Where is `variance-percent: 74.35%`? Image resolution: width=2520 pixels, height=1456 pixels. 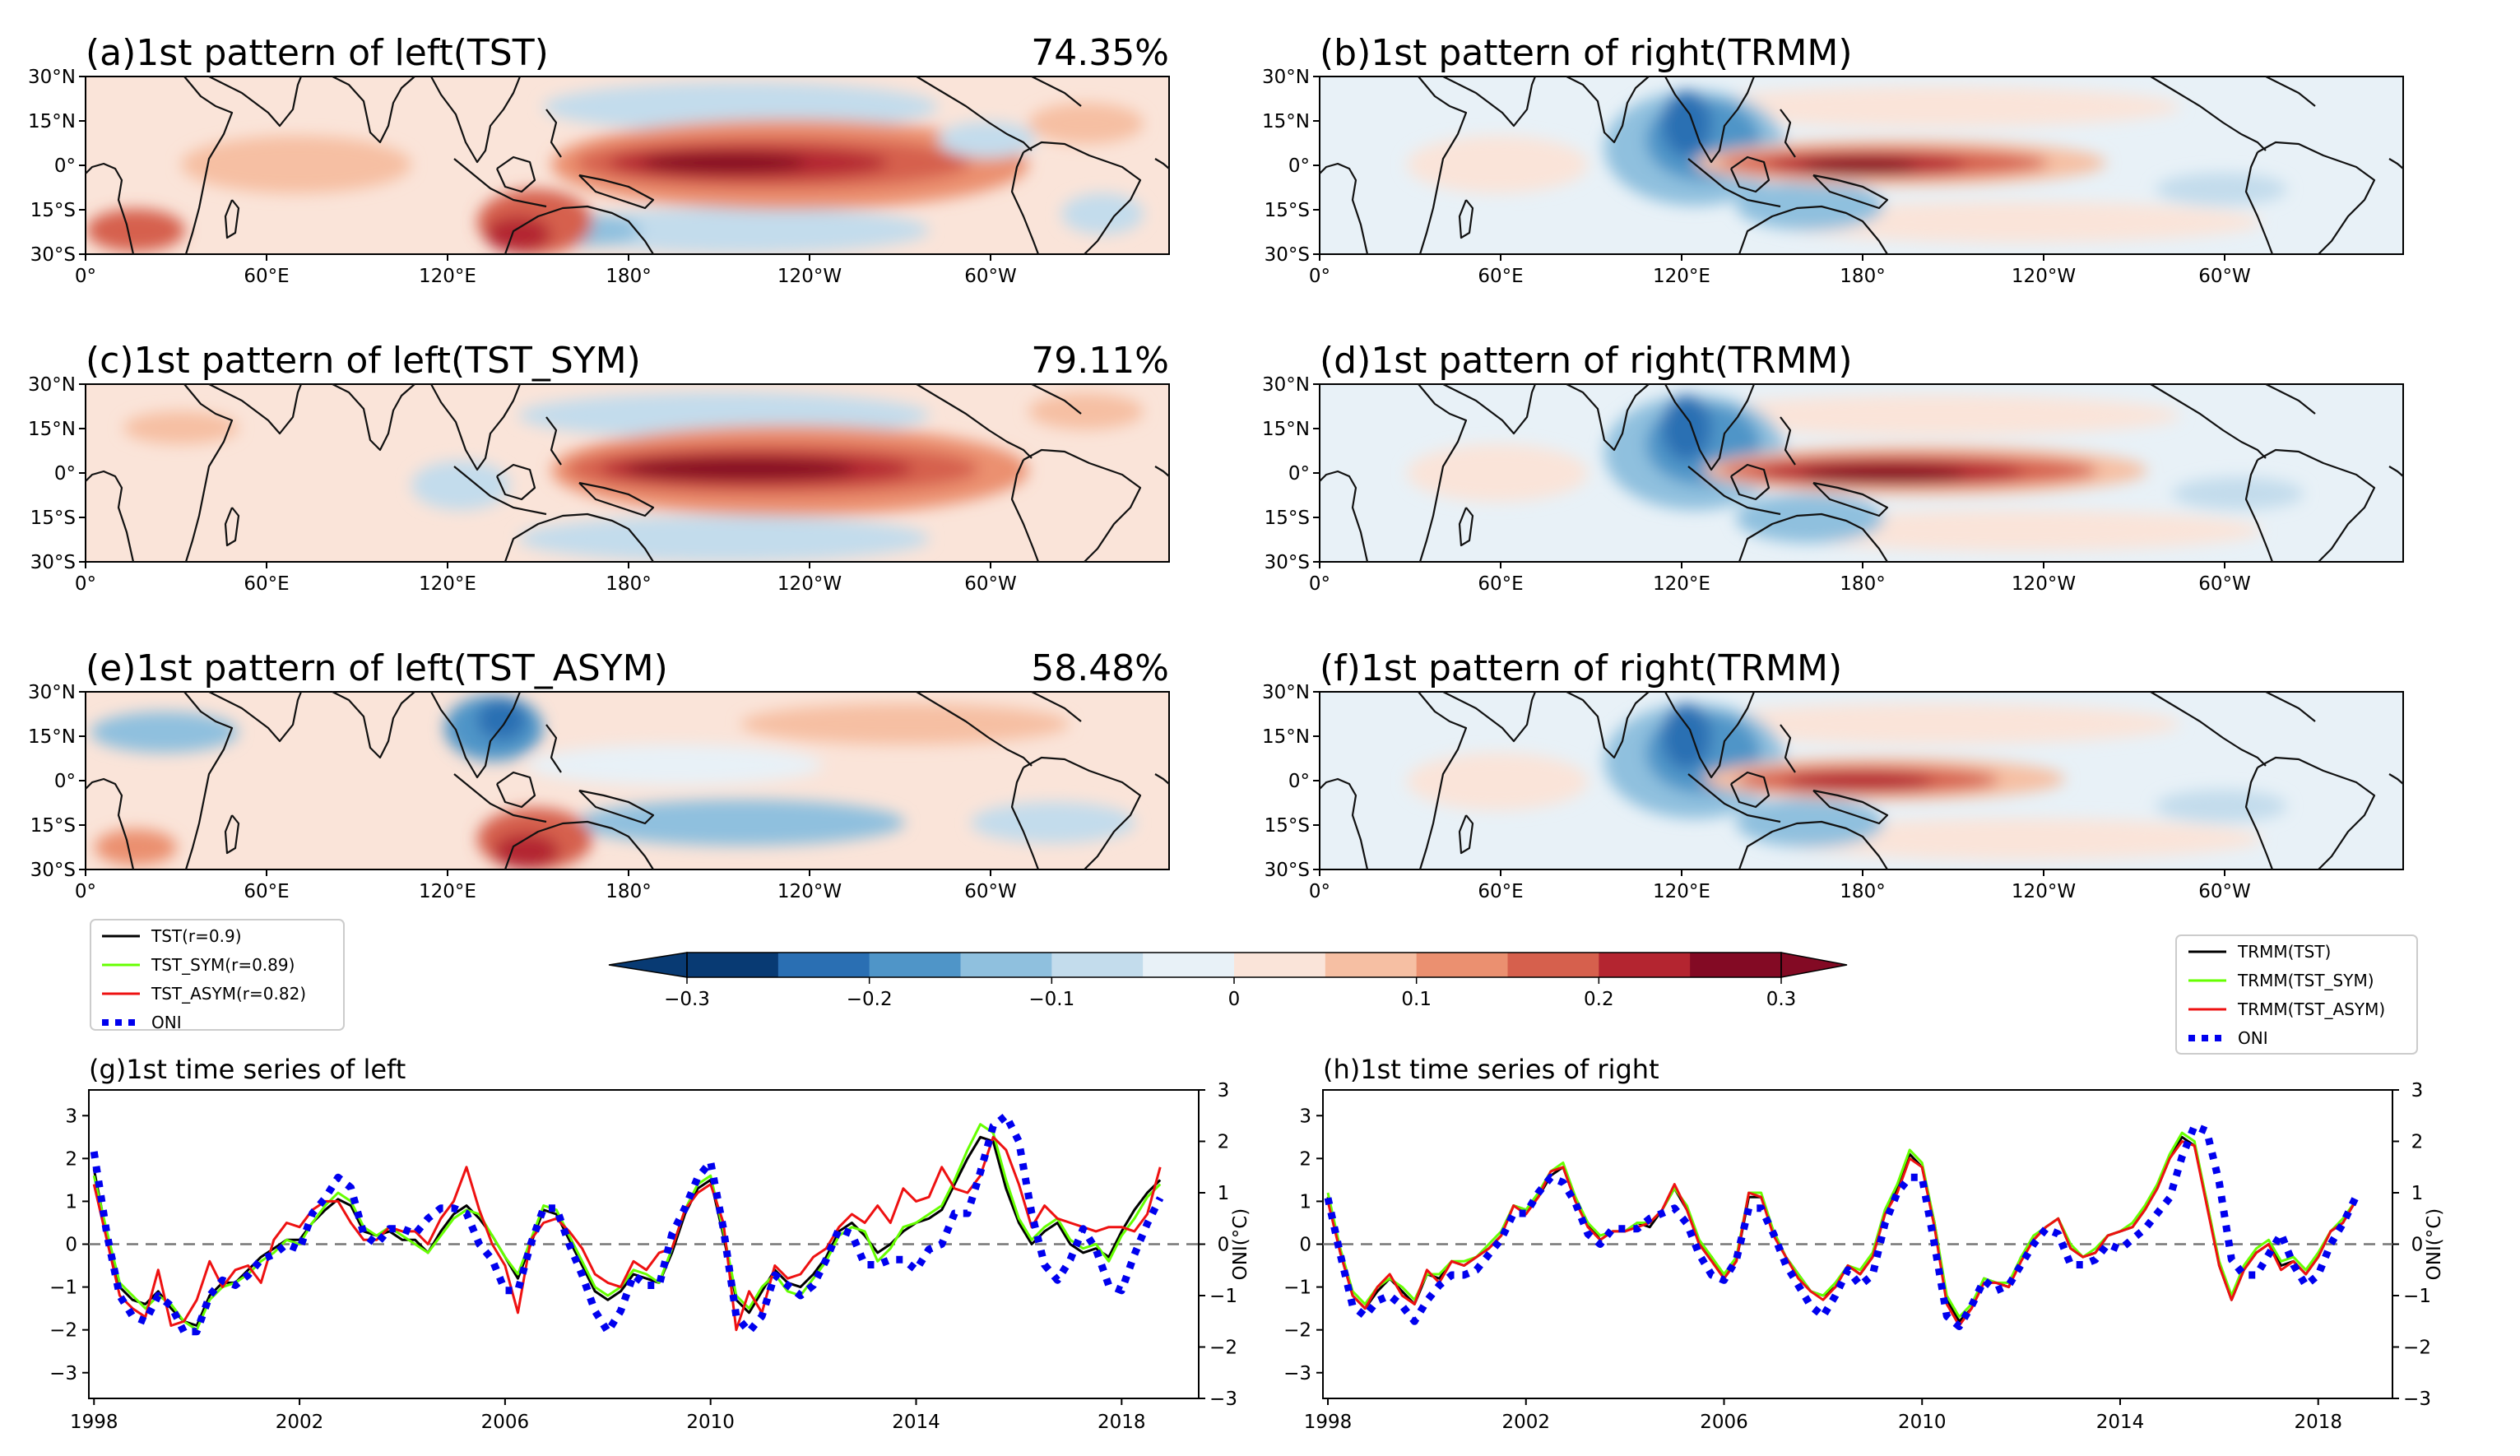
variance-percent: 74.35% is located at coordinates (1100, 53).